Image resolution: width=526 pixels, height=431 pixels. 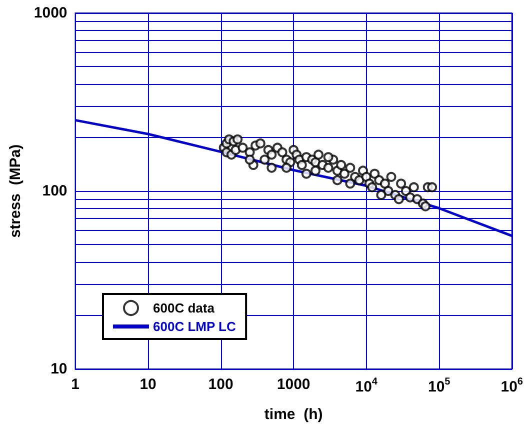 What do you see at coordinates (293, 384) in the screenshot?
I see `x-tick-label: 1000` at bounding box center [293, 384].